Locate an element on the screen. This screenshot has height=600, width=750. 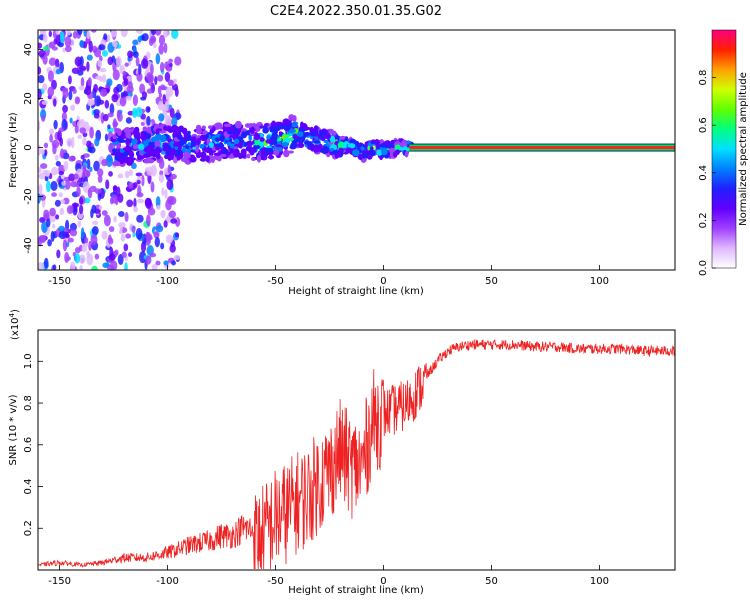
snr-y-tick-label: 0.6 is located at coordinates (28, 445).